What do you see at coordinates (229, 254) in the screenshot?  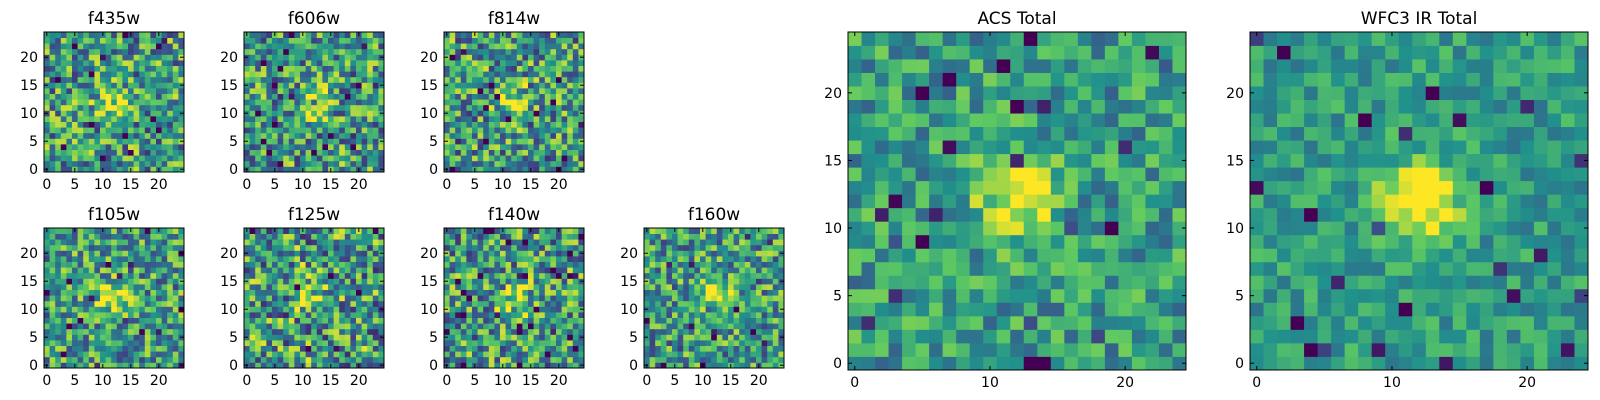 I see `y-tick-label: 20` at bounding box center [229, 254].